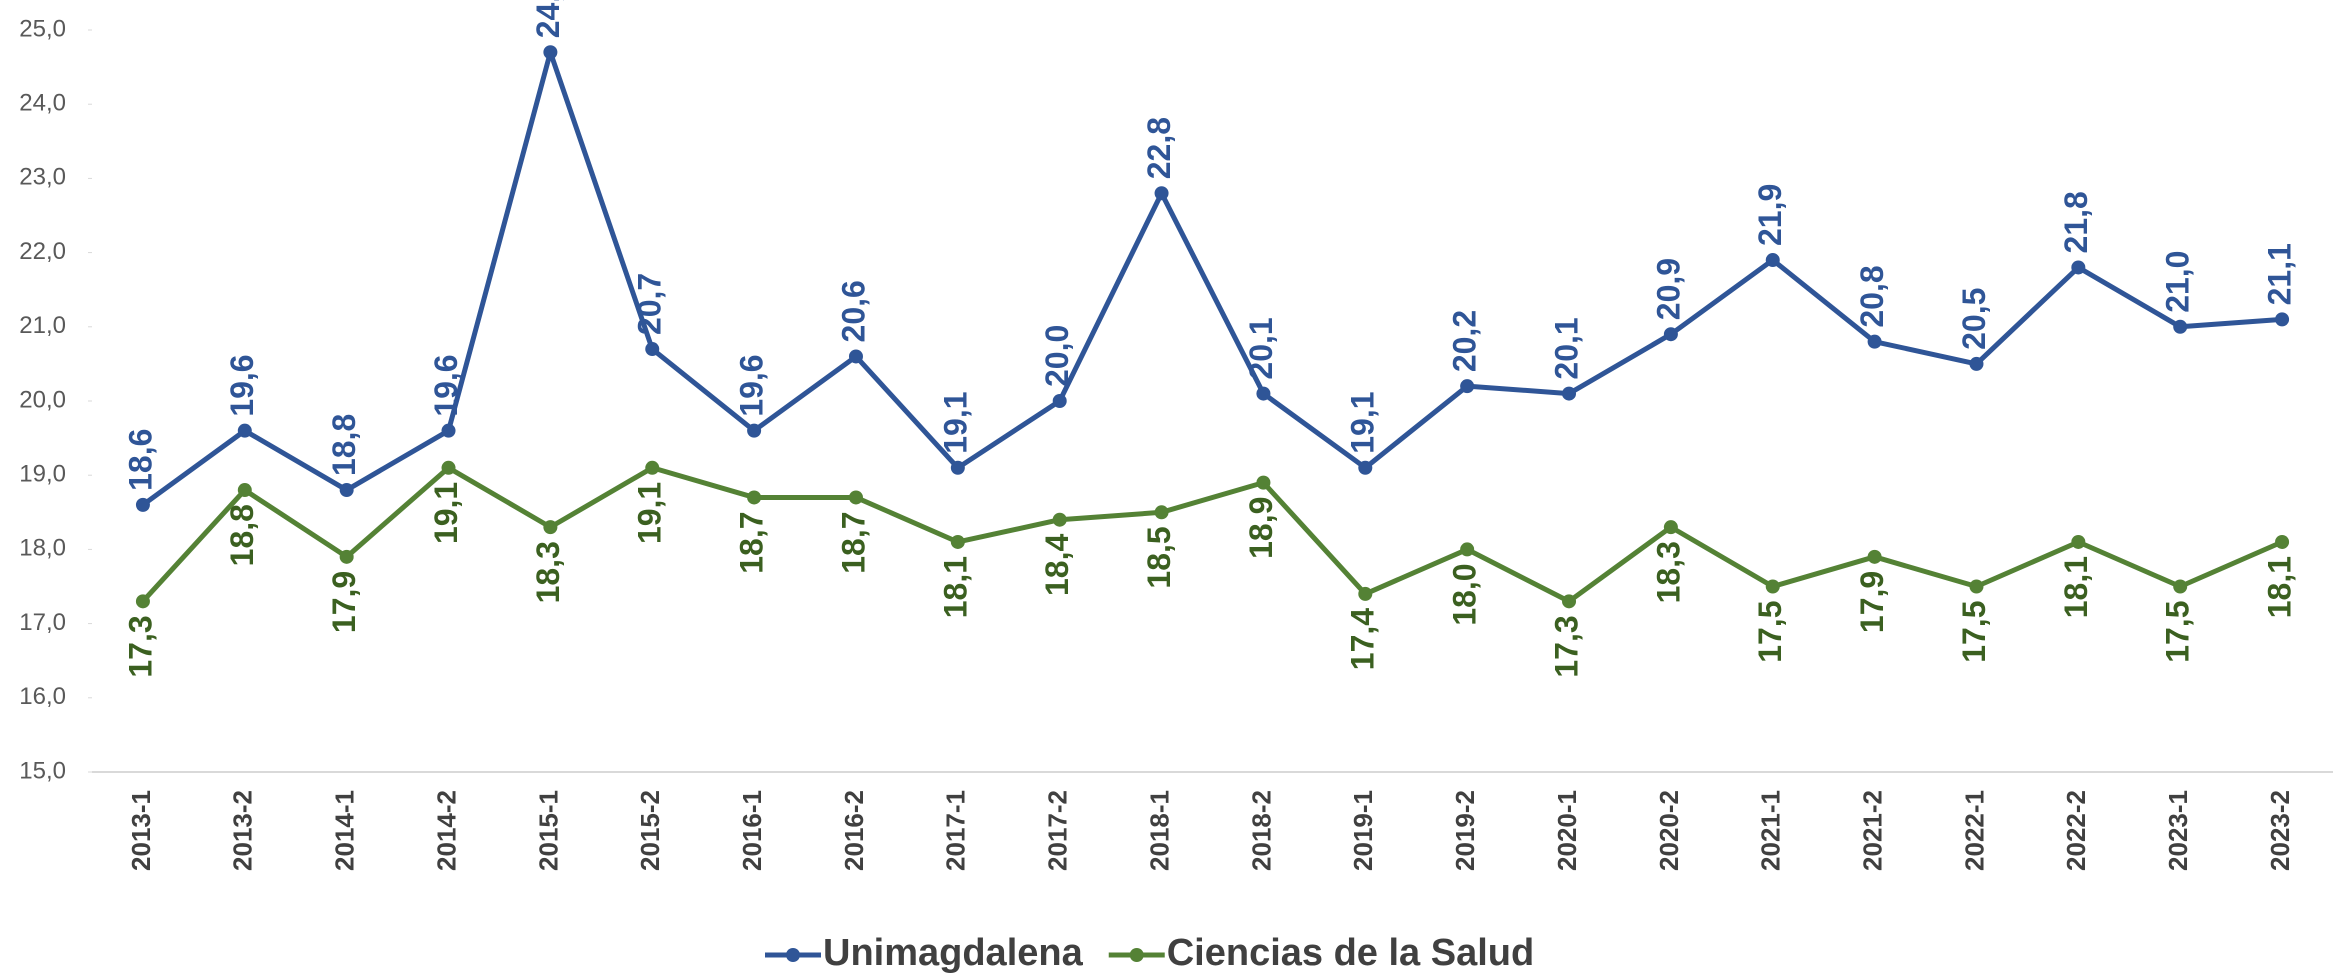 The height and width of the screenshot is (977, 2333). I want to click on data-label: 18,8, so click(344, 445).